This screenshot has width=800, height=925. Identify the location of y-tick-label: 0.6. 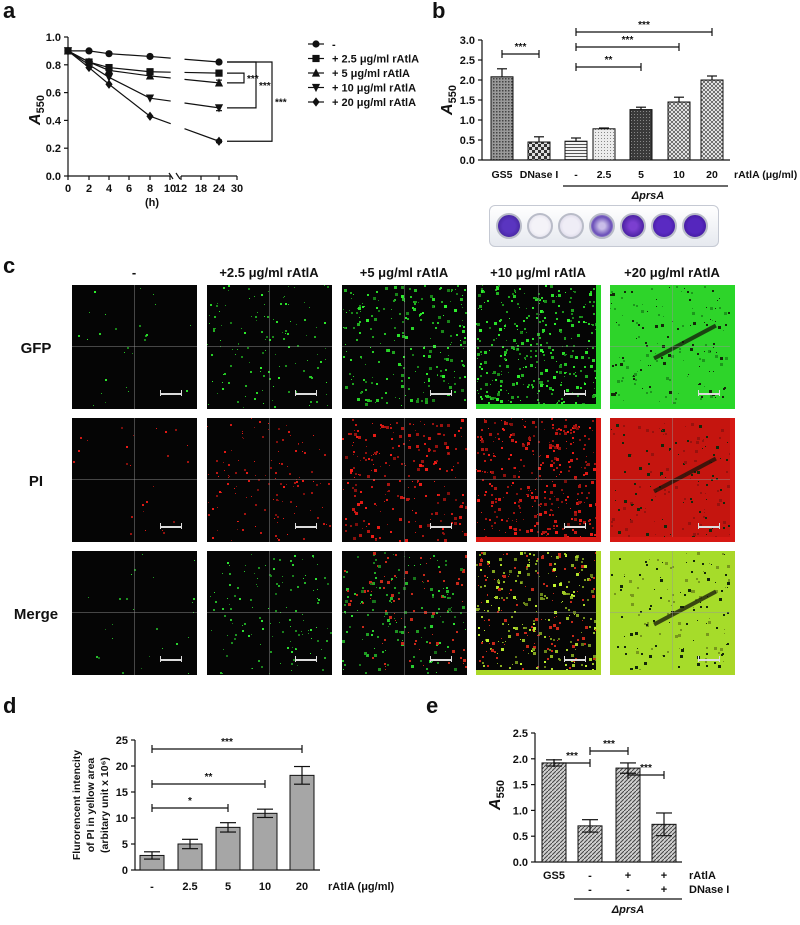
(53, 94).